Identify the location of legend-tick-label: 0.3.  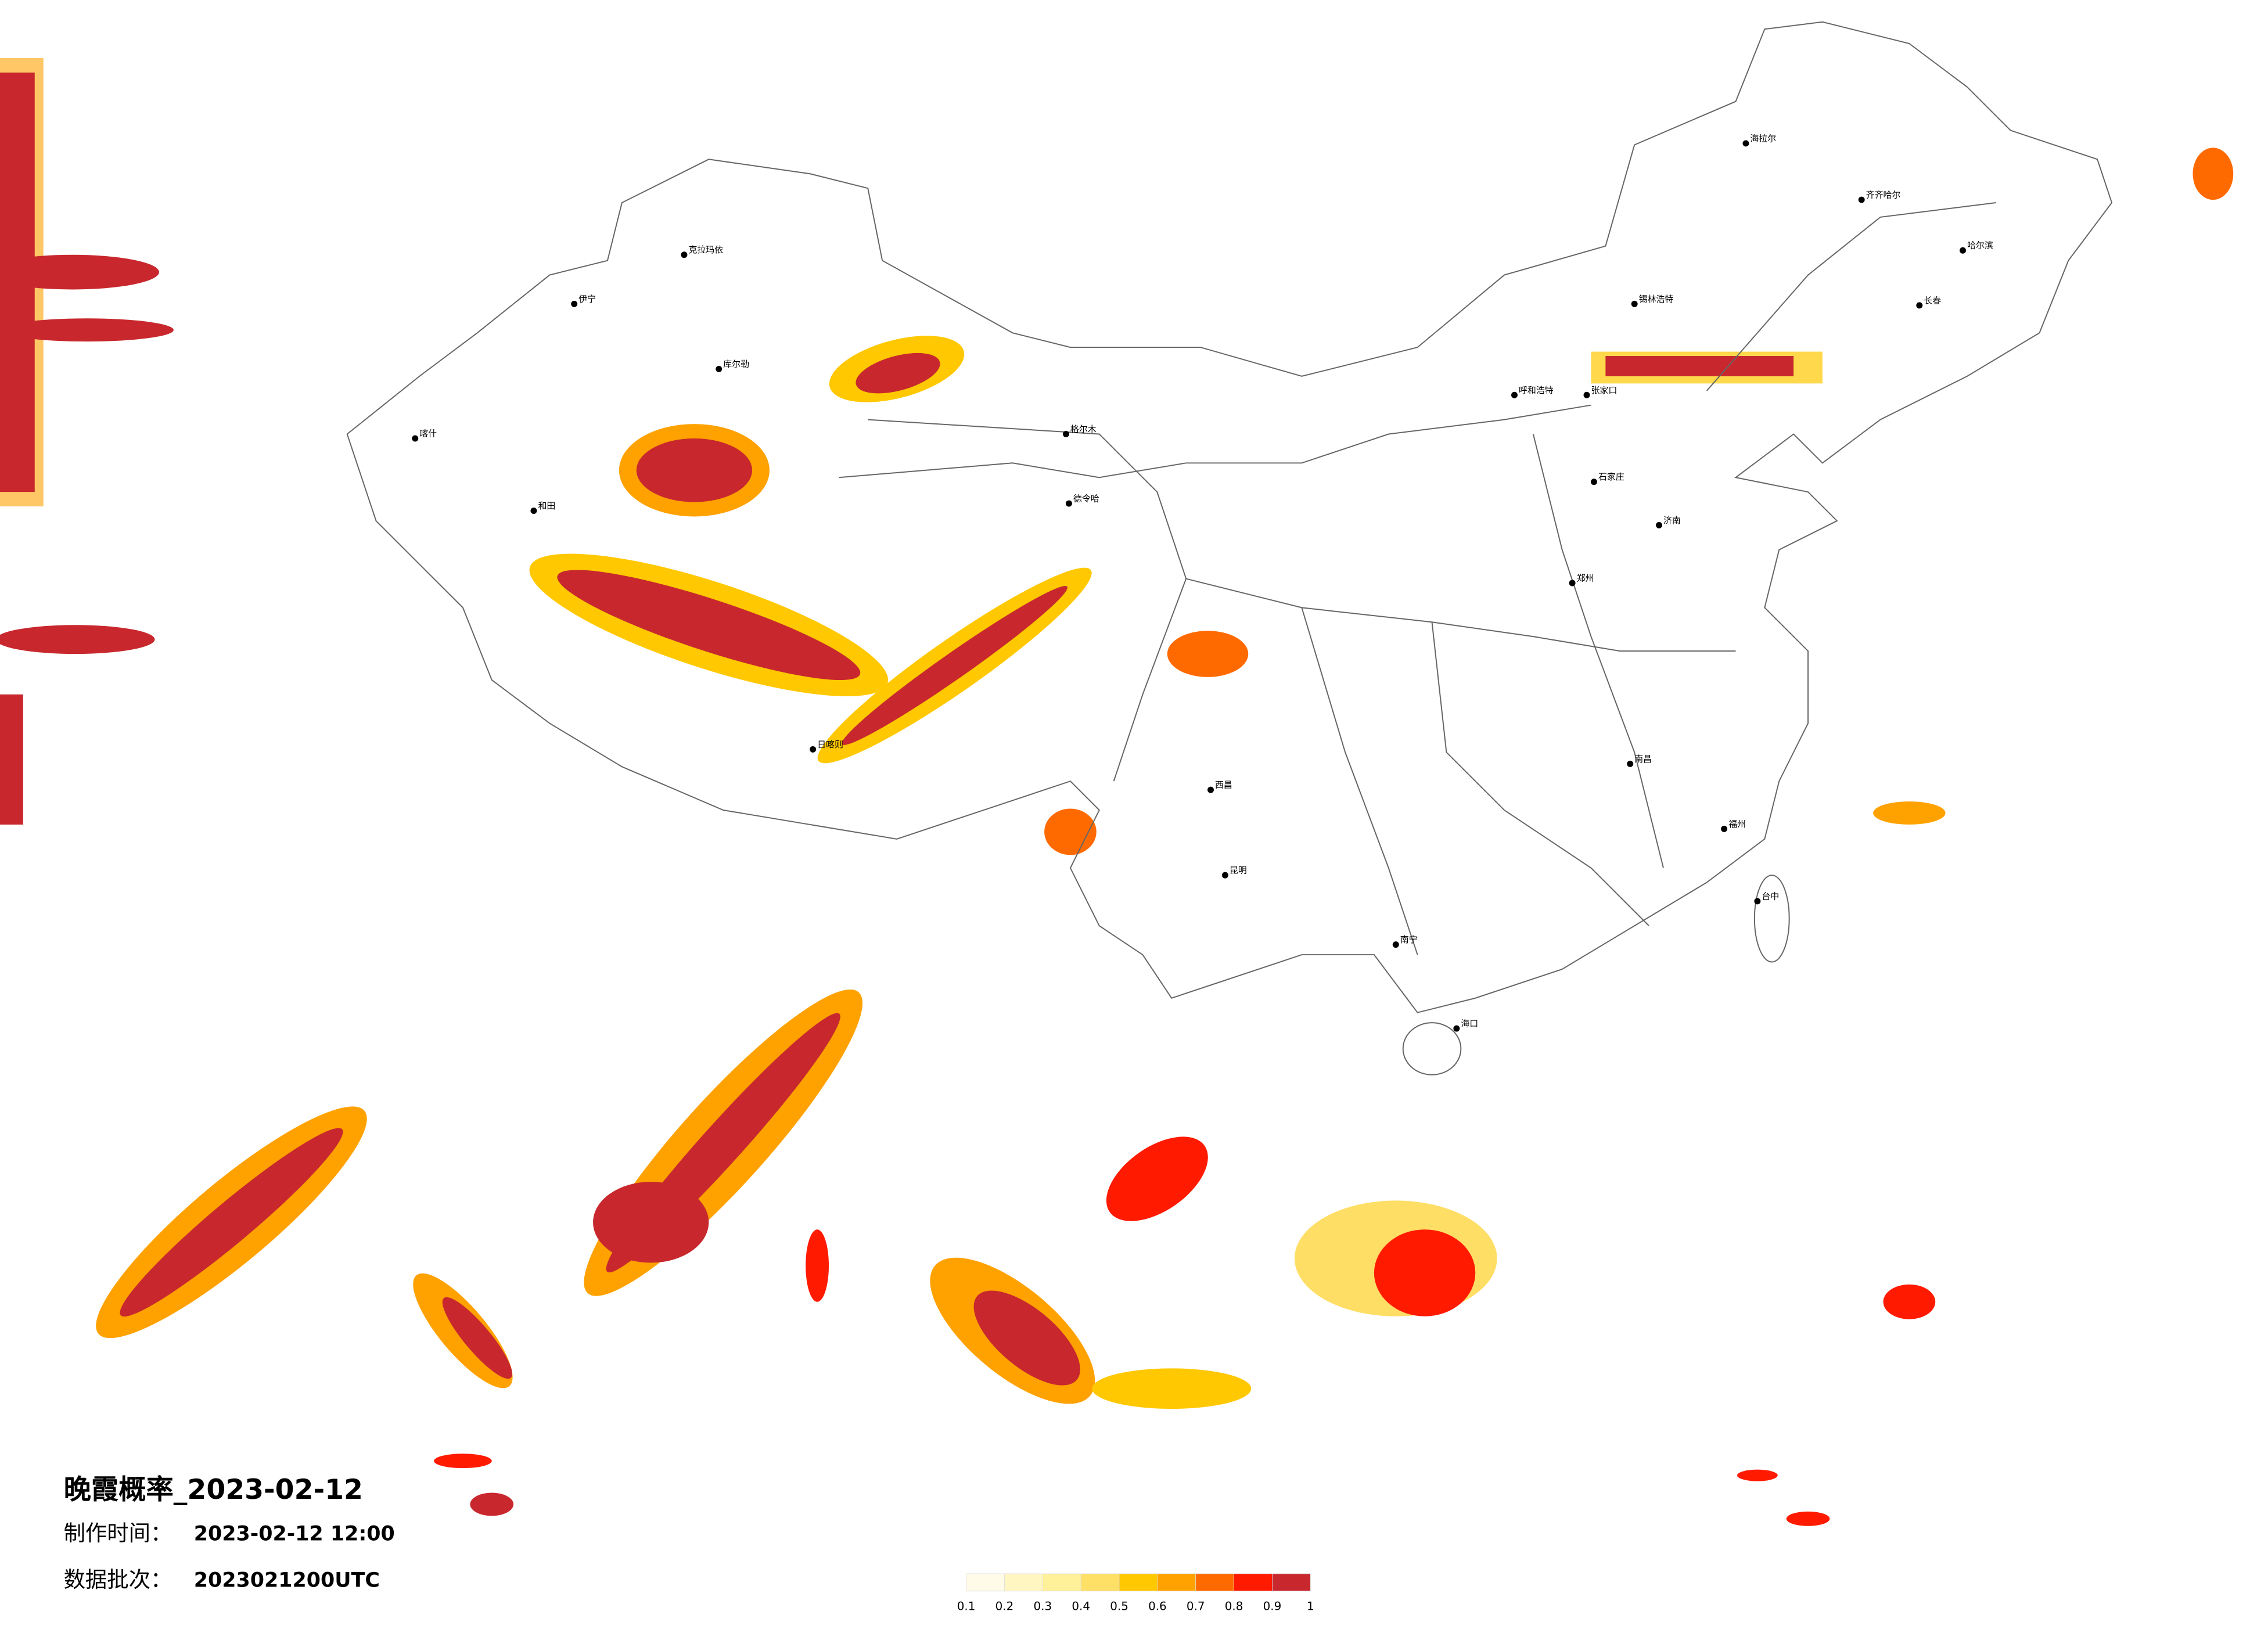
(1042, 1606).